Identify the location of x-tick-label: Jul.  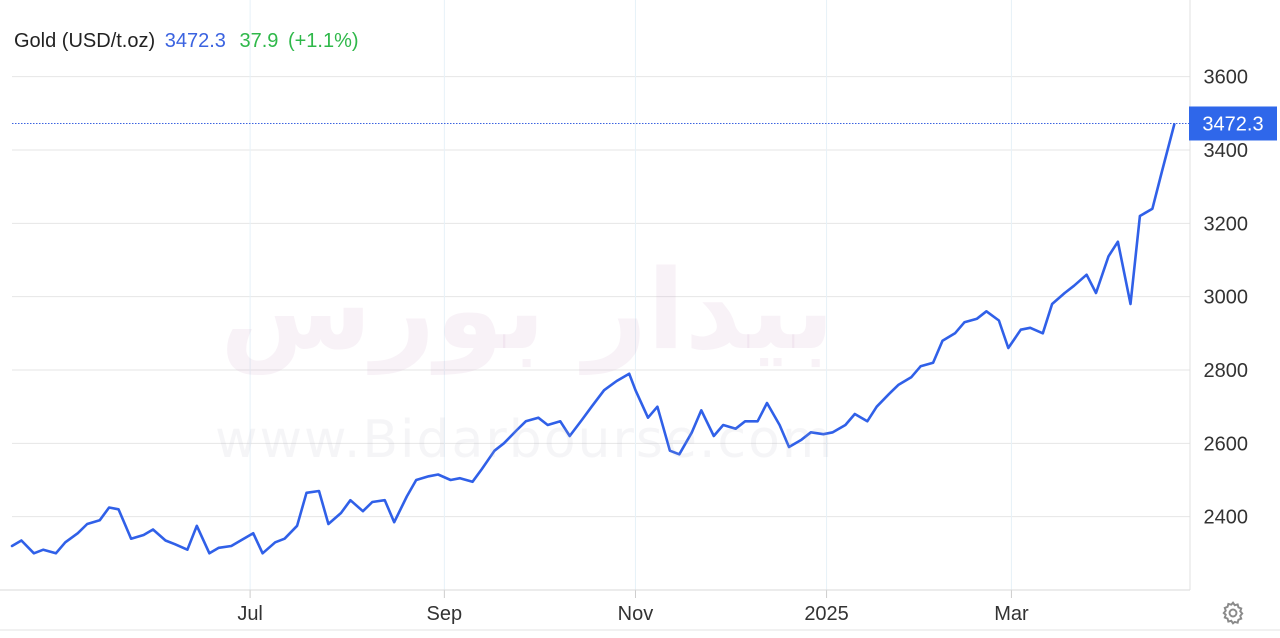
(250, 614).